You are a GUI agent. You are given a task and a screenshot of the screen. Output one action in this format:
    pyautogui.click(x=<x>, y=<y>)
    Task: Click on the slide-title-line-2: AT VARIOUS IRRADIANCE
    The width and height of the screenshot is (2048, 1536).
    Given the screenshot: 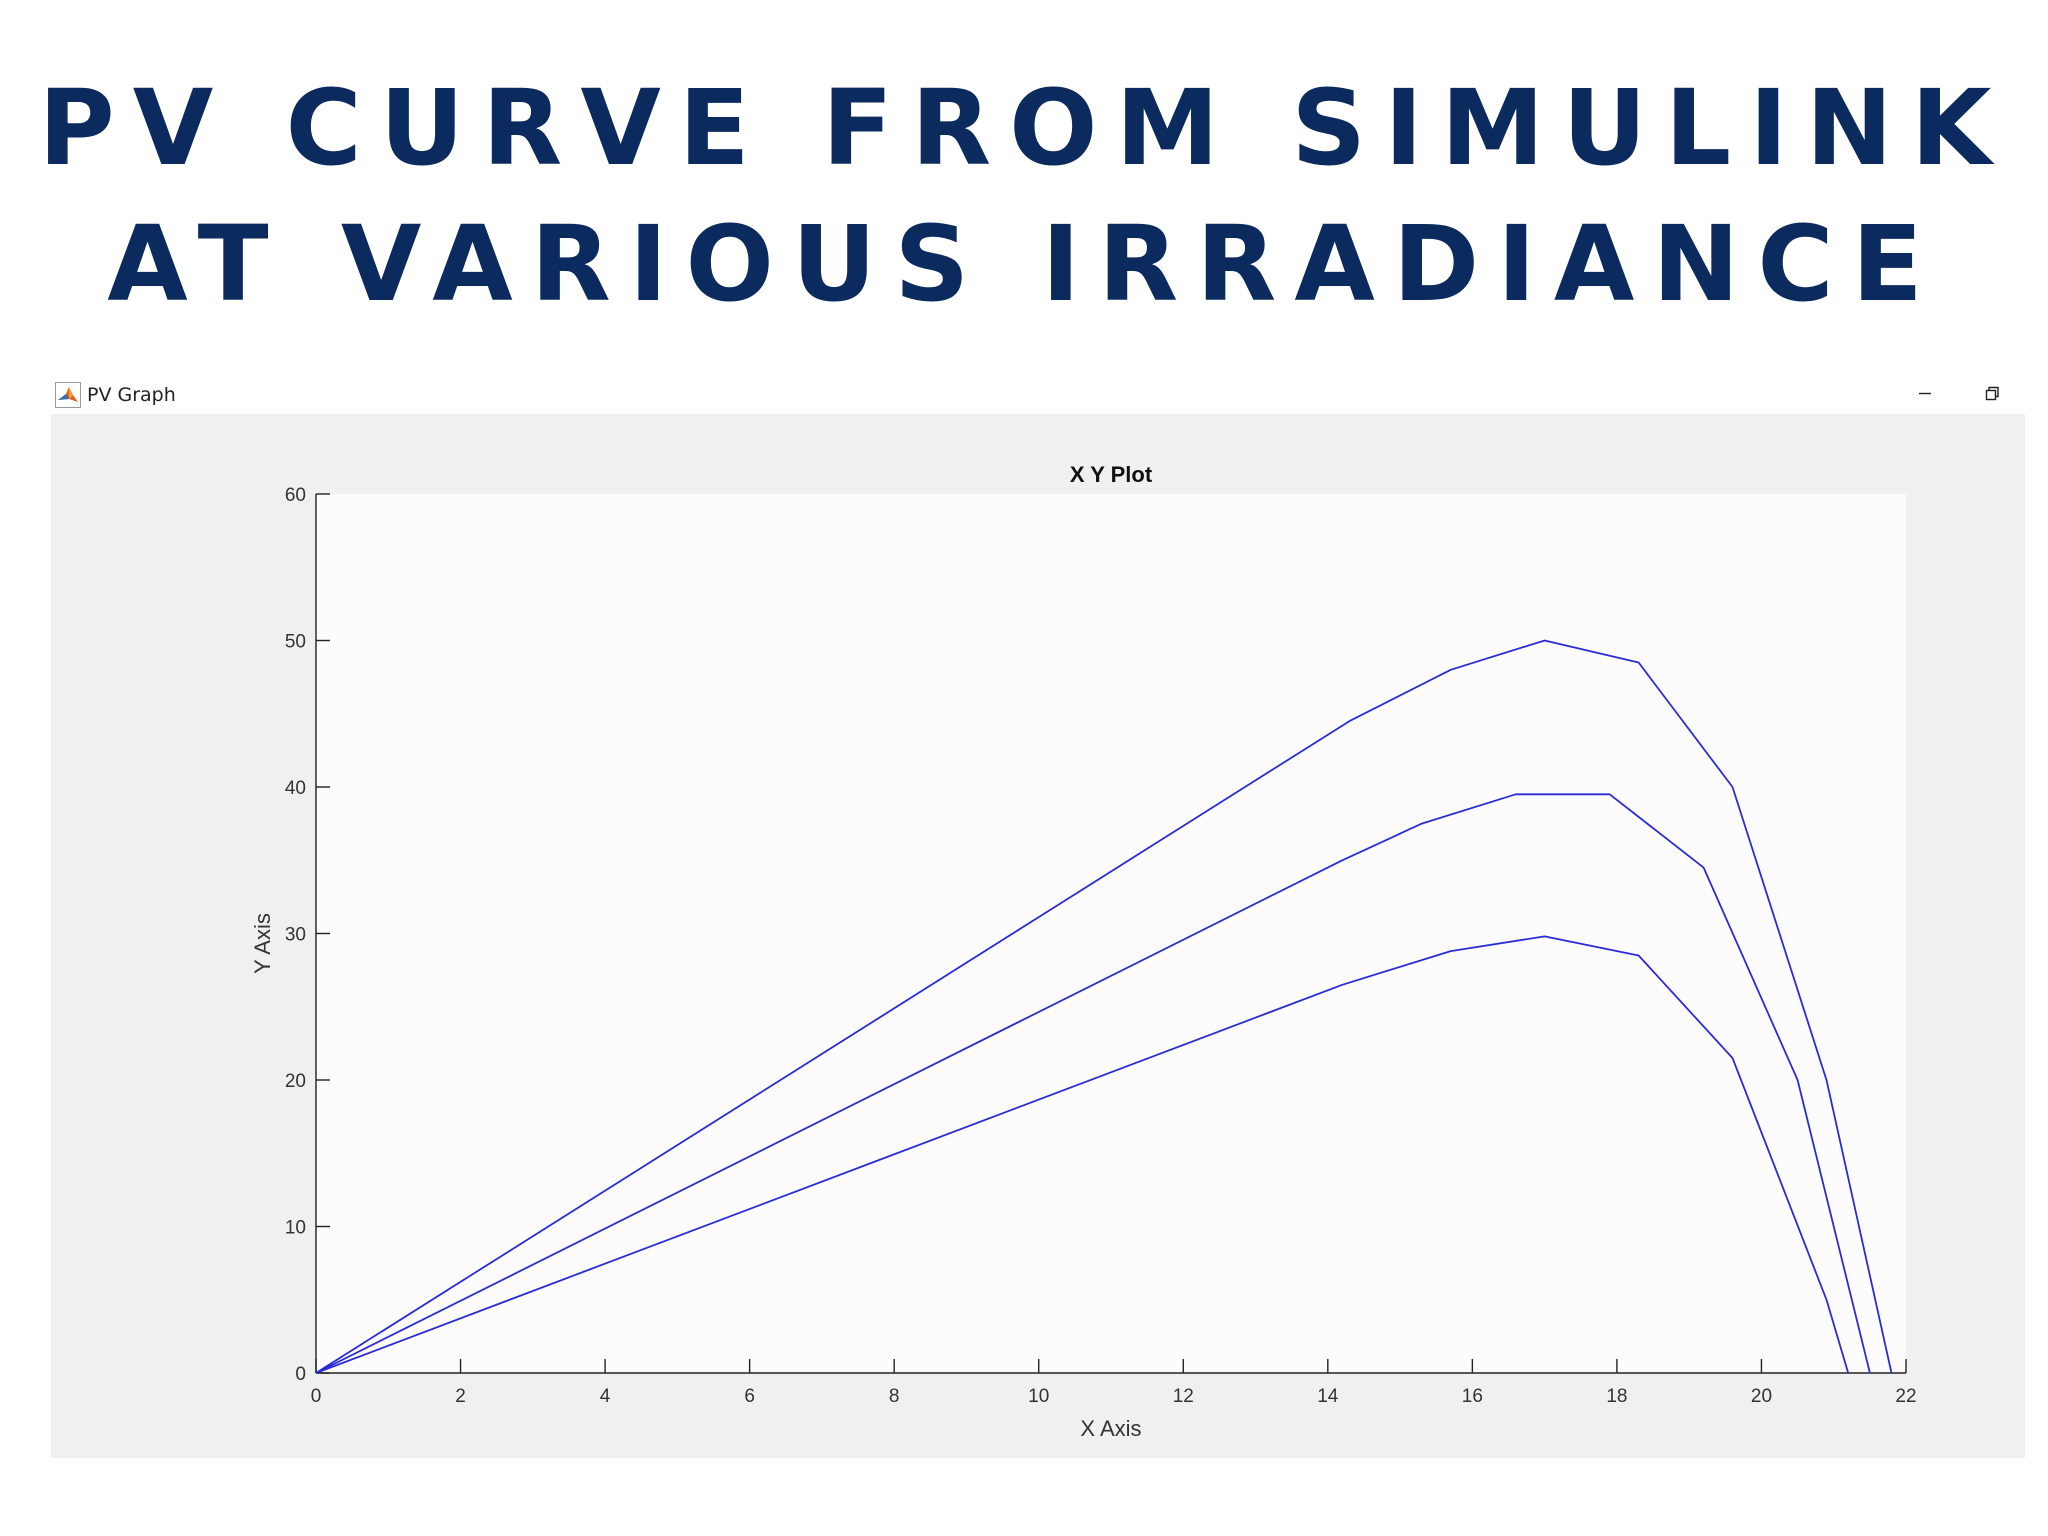 What is the action you would take?
    pyautogui.click(x=1024, y=264)
    